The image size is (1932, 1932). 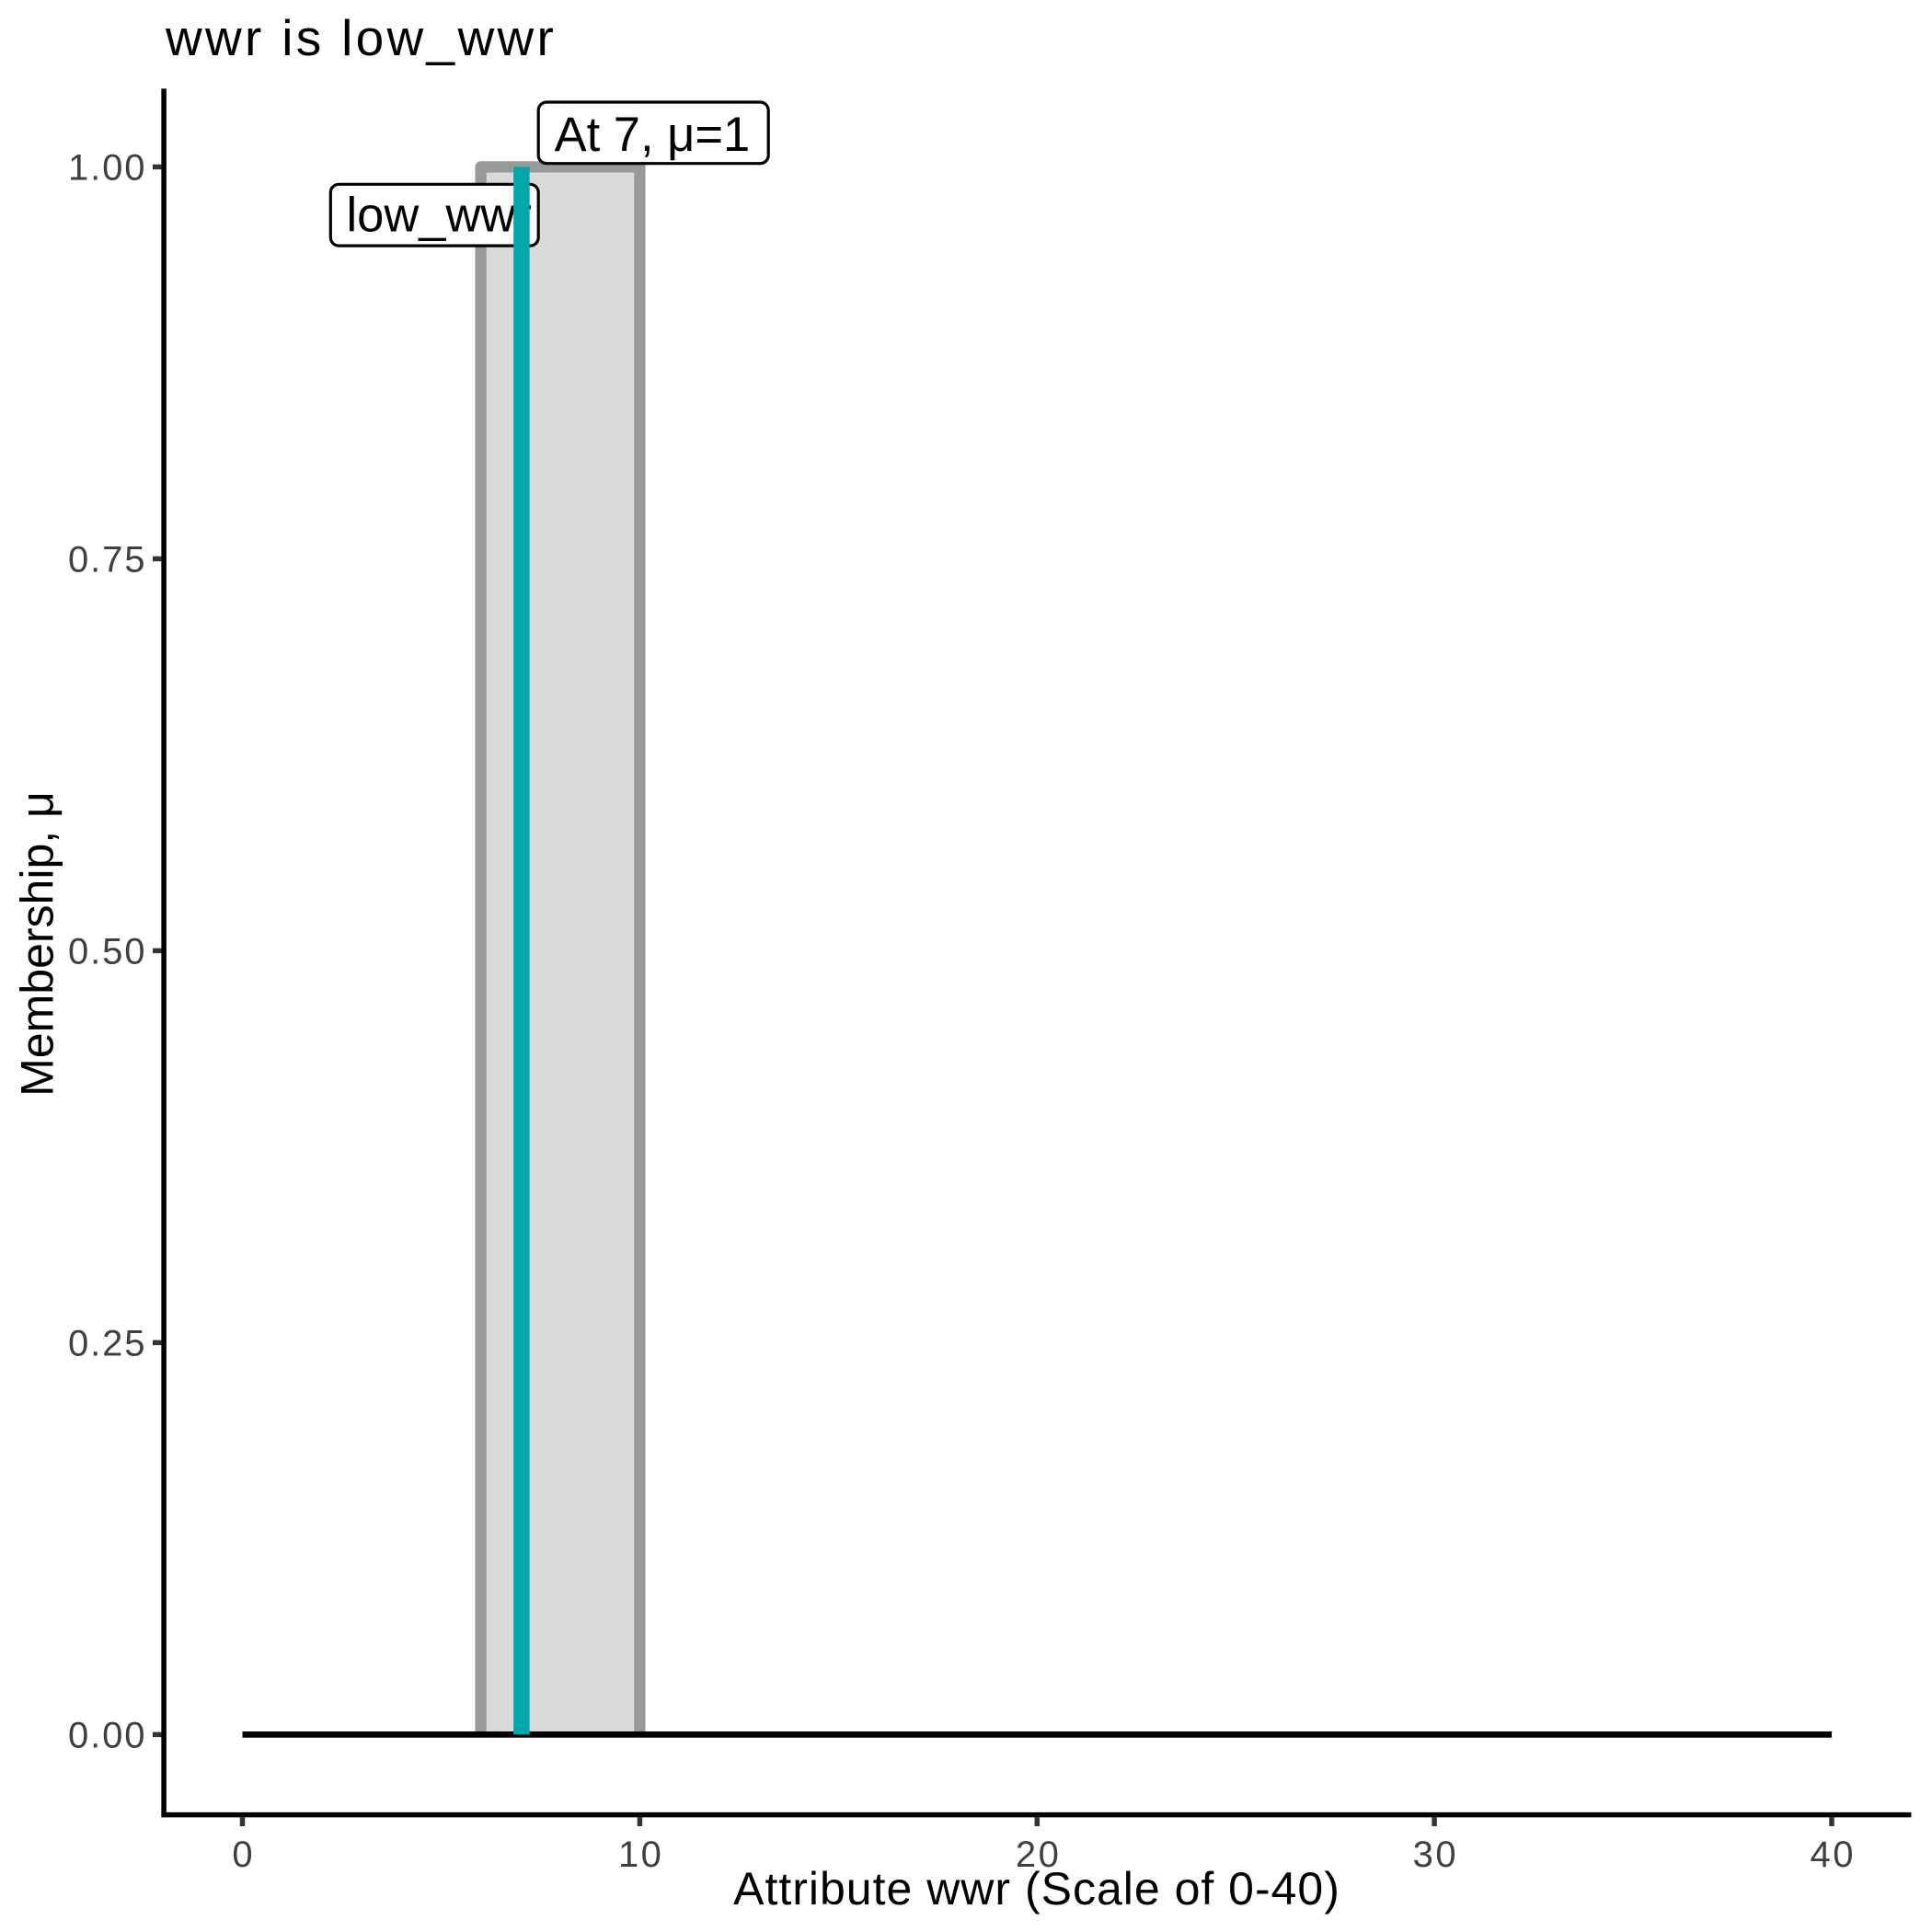 What do you see at coordinates (1834, 1854) in the screenshot?
I see `svg-text: 40` at bounding box center [1834, 1854].